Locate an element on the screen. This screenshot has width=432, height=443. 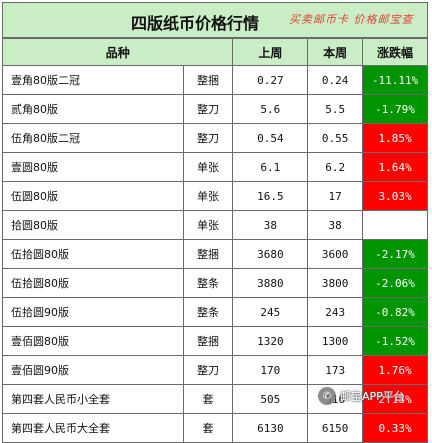
row-name: 壹角80版二冠 is located at coordinates (93, 80).